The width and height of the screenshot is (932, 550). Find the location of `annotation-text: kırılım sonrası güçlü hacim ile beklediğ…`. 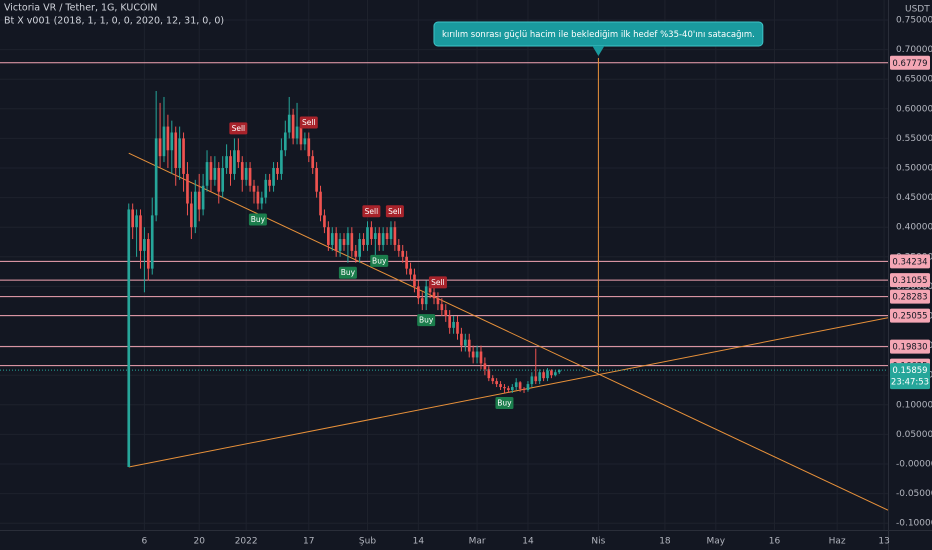

annotation-text: kırılım sonrası güçlü hacim ile beklediğ… is located at coordinates (598, 35).